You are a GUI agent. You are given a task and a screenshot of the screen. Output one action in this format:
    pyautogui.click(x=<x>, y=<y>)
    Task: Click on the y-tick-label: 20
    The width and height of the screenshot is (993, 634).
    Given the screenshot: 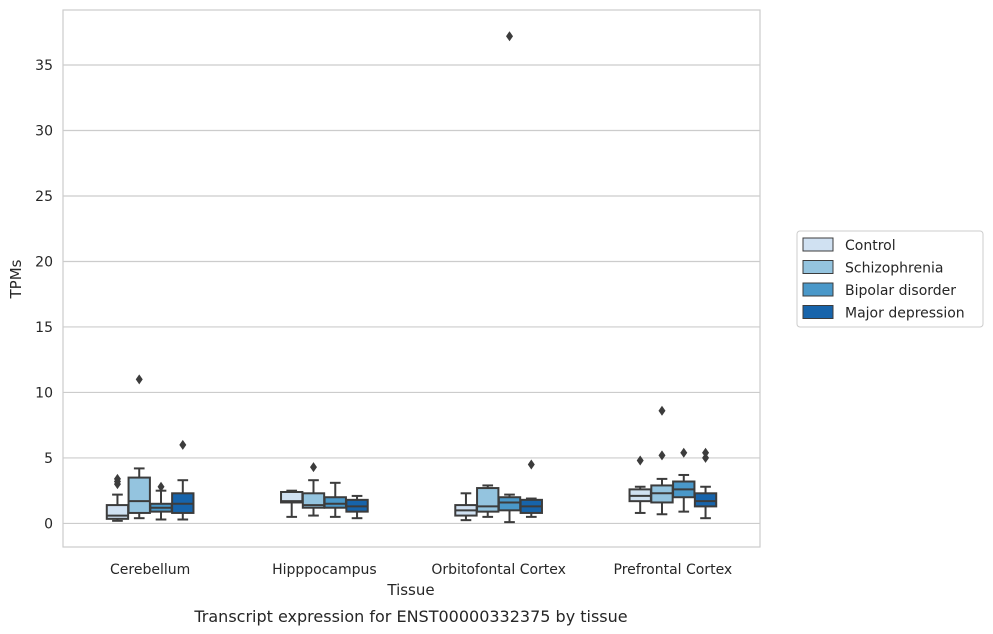 What is the action you would take?
    pyautogui.click(x=44, y=262)
    